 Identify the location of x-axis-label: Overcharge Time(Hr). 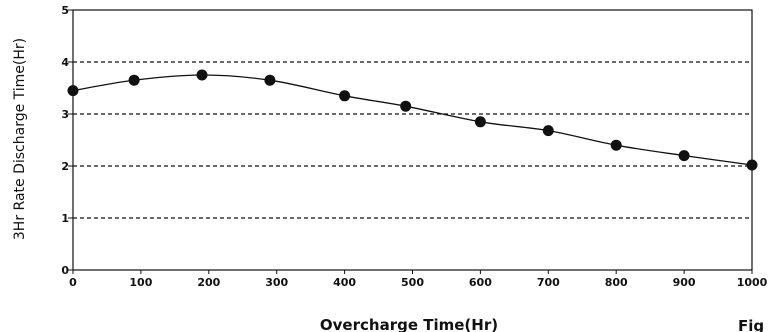
(409, 324).